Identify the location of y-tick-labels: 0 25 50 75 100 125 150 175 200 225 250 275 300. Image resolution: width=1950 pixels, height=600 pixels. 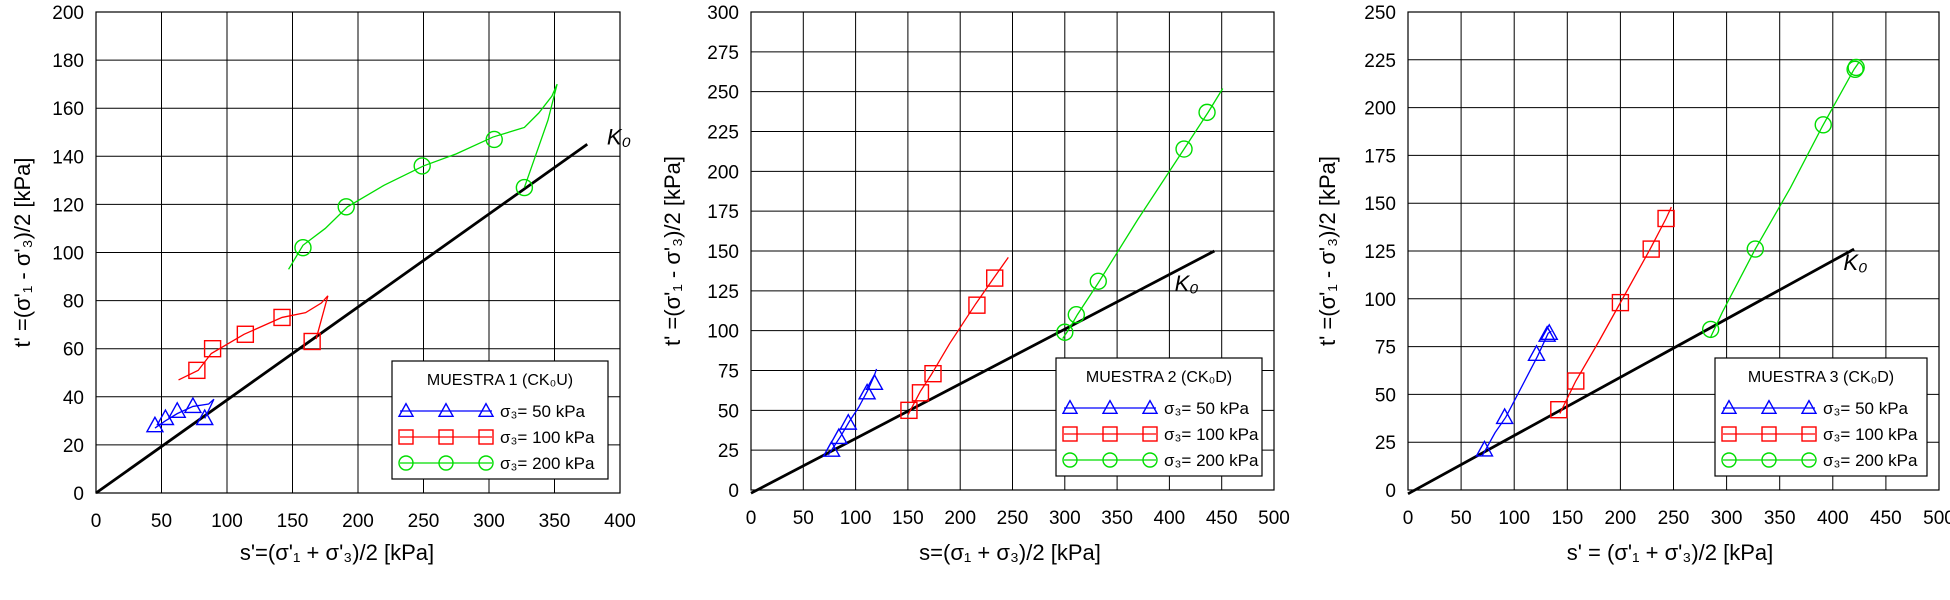
(723, 252).